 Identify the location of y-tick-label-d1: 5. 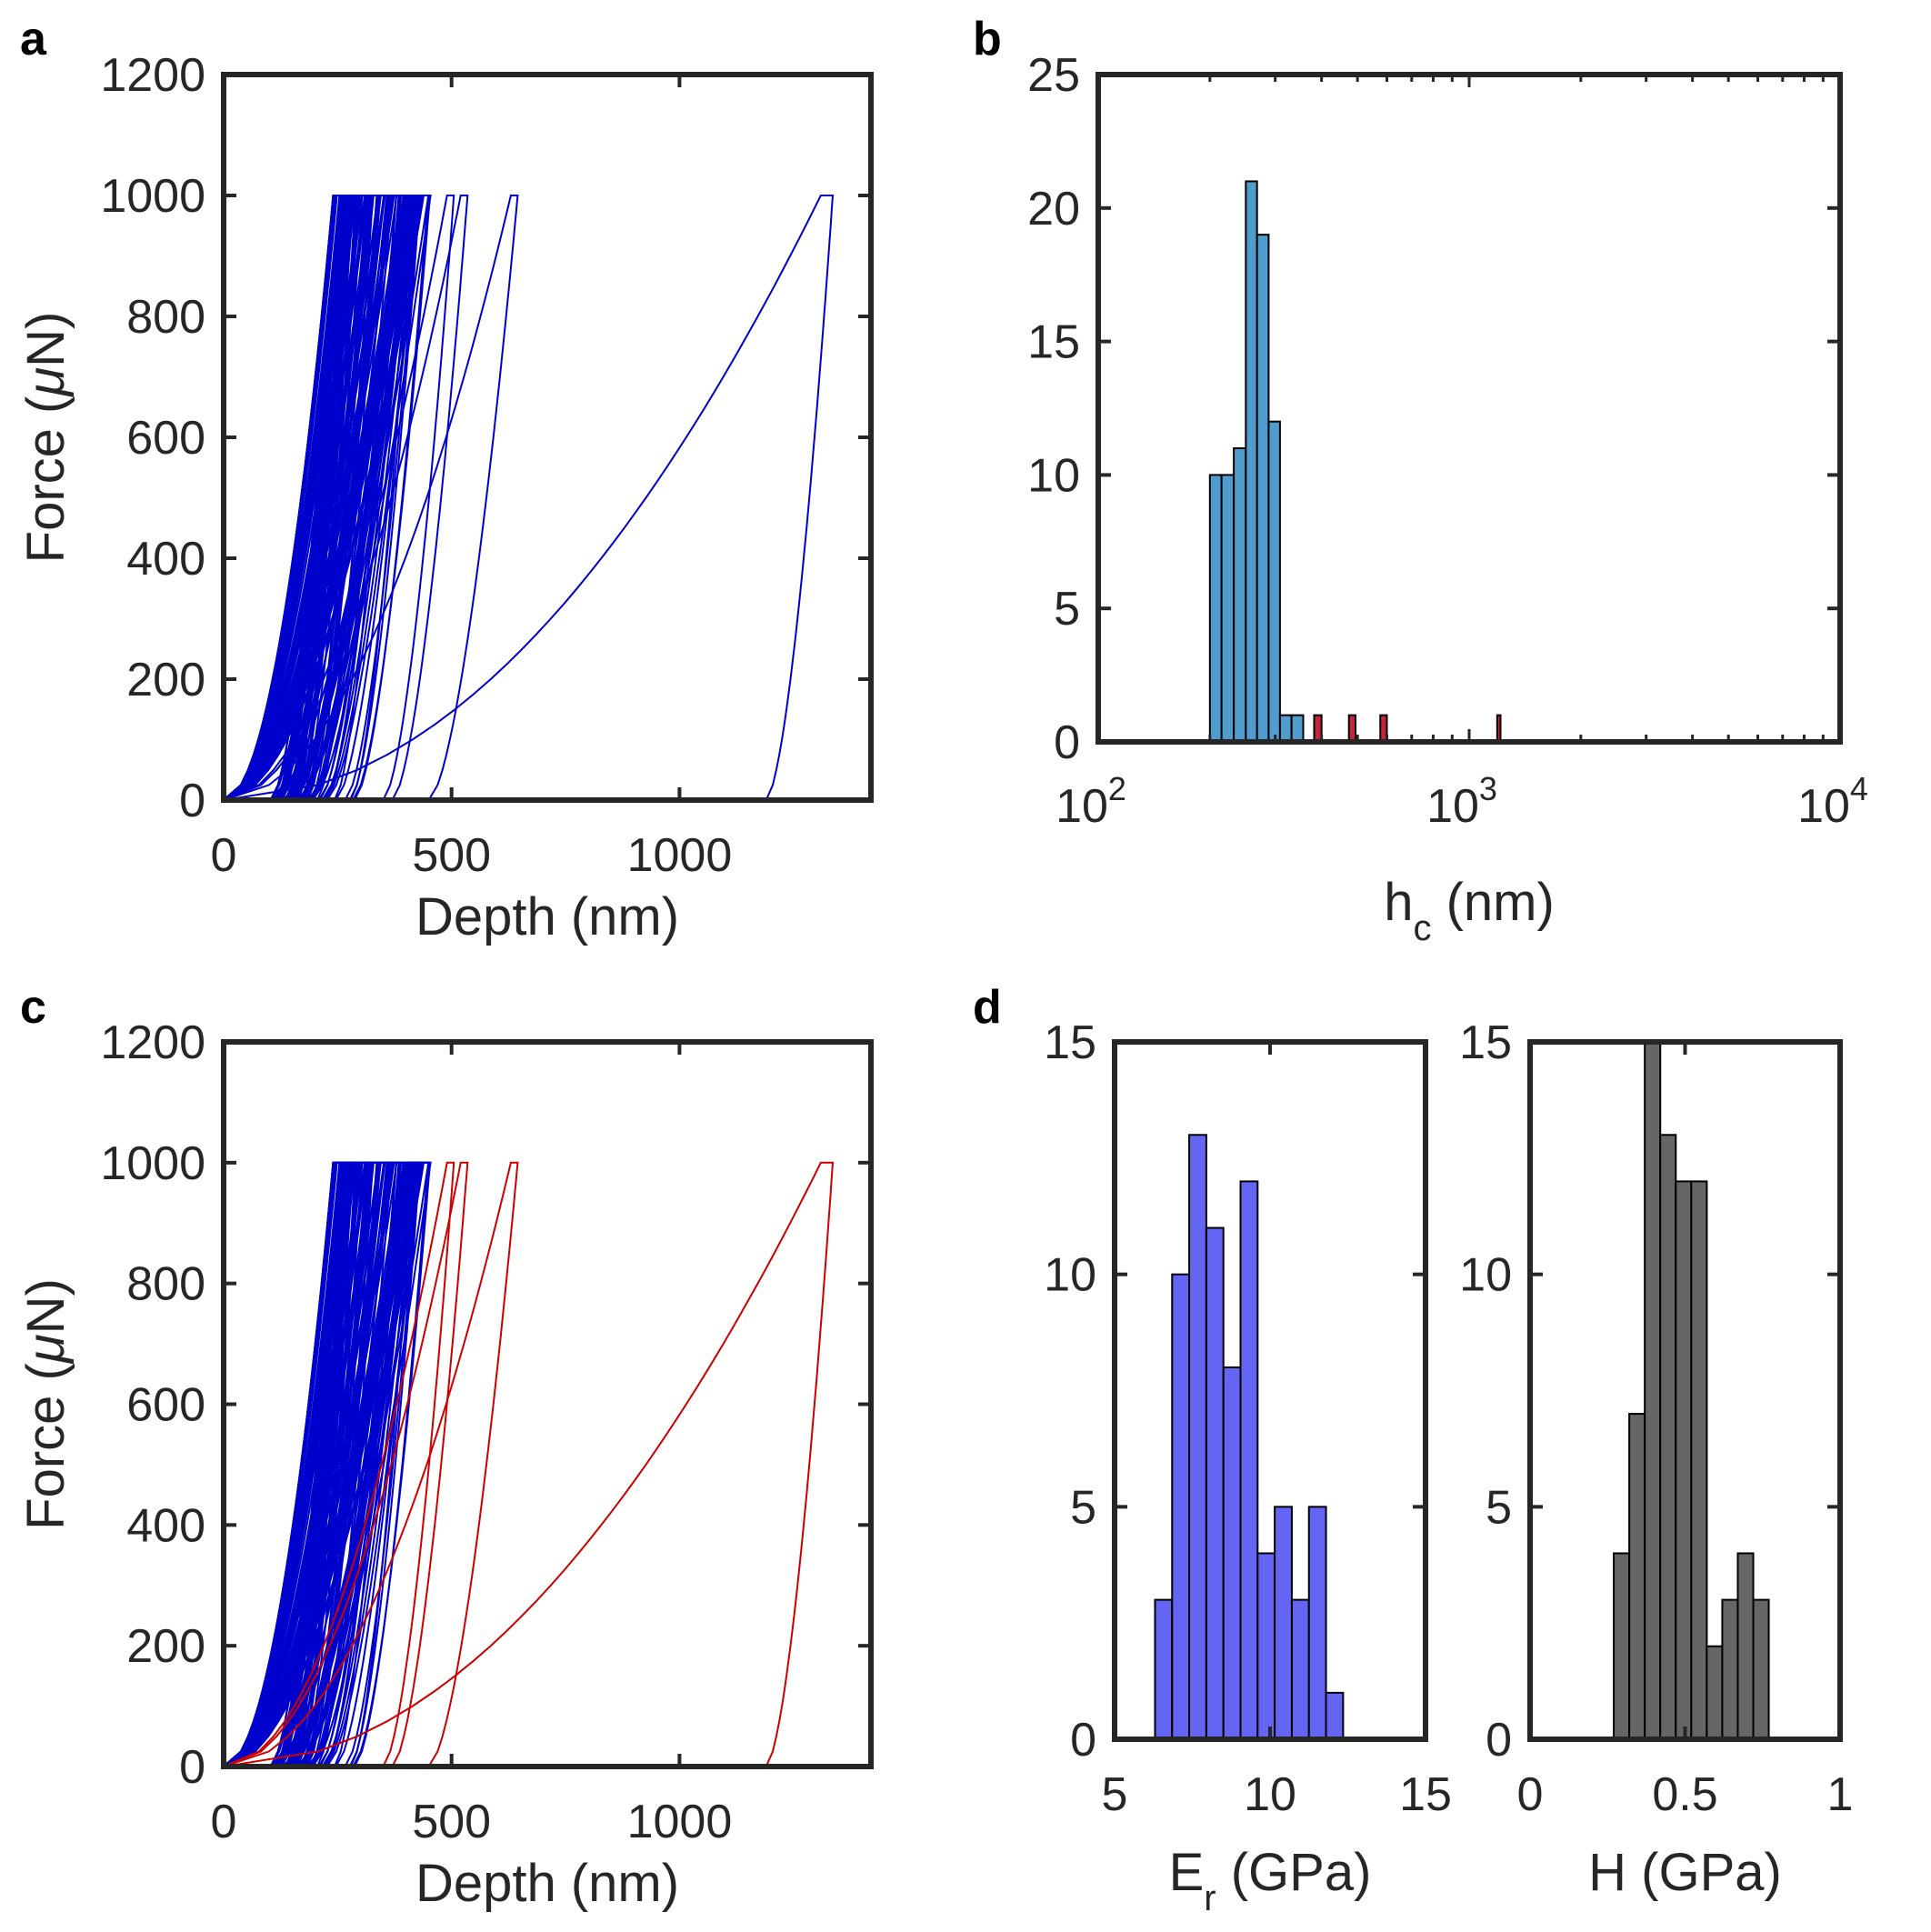
(1083, 1507).